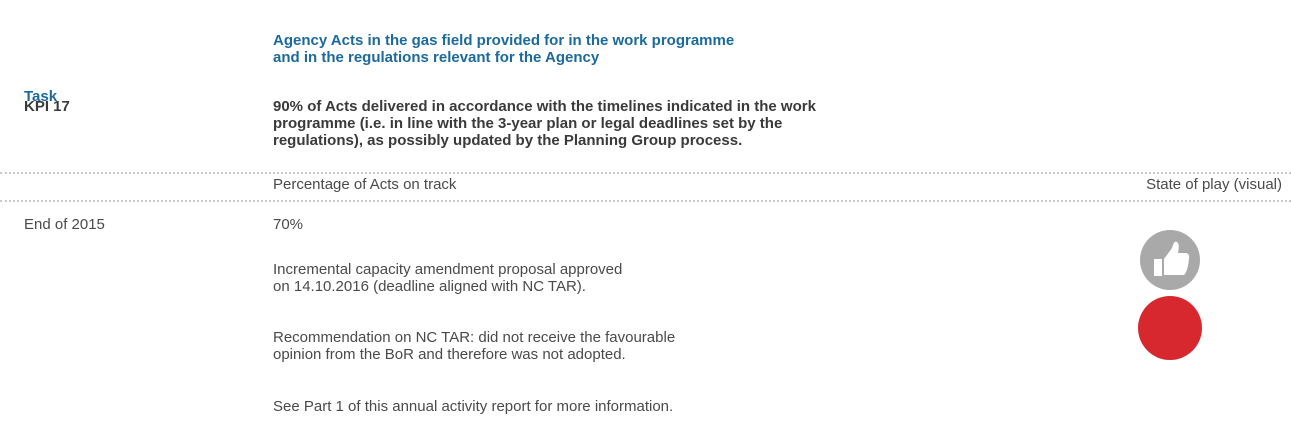  What do you see at coordinates (47, 106) in the screenshot?
I see `kpi-label: KPI 17` at bounding box center [47, 106].